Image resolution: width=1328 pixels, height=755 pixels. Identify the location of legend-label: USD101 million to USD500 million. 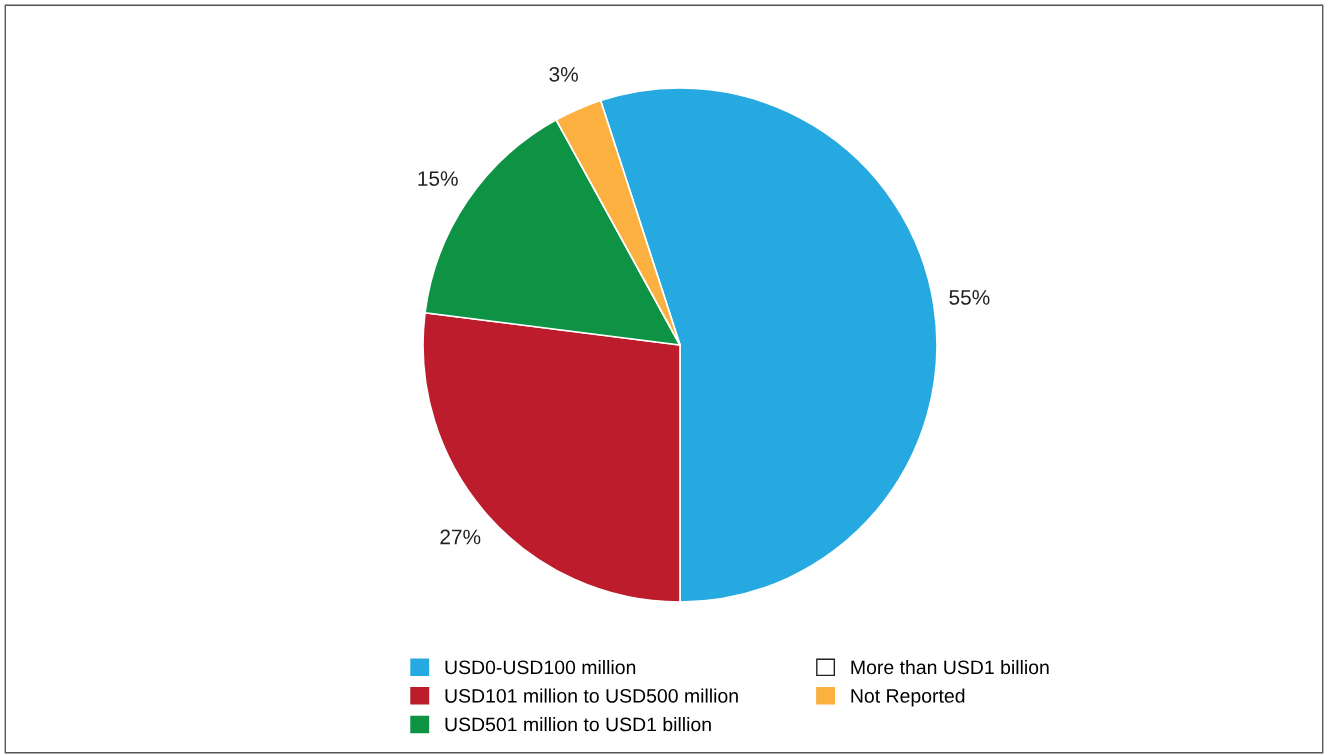
(591, 695).